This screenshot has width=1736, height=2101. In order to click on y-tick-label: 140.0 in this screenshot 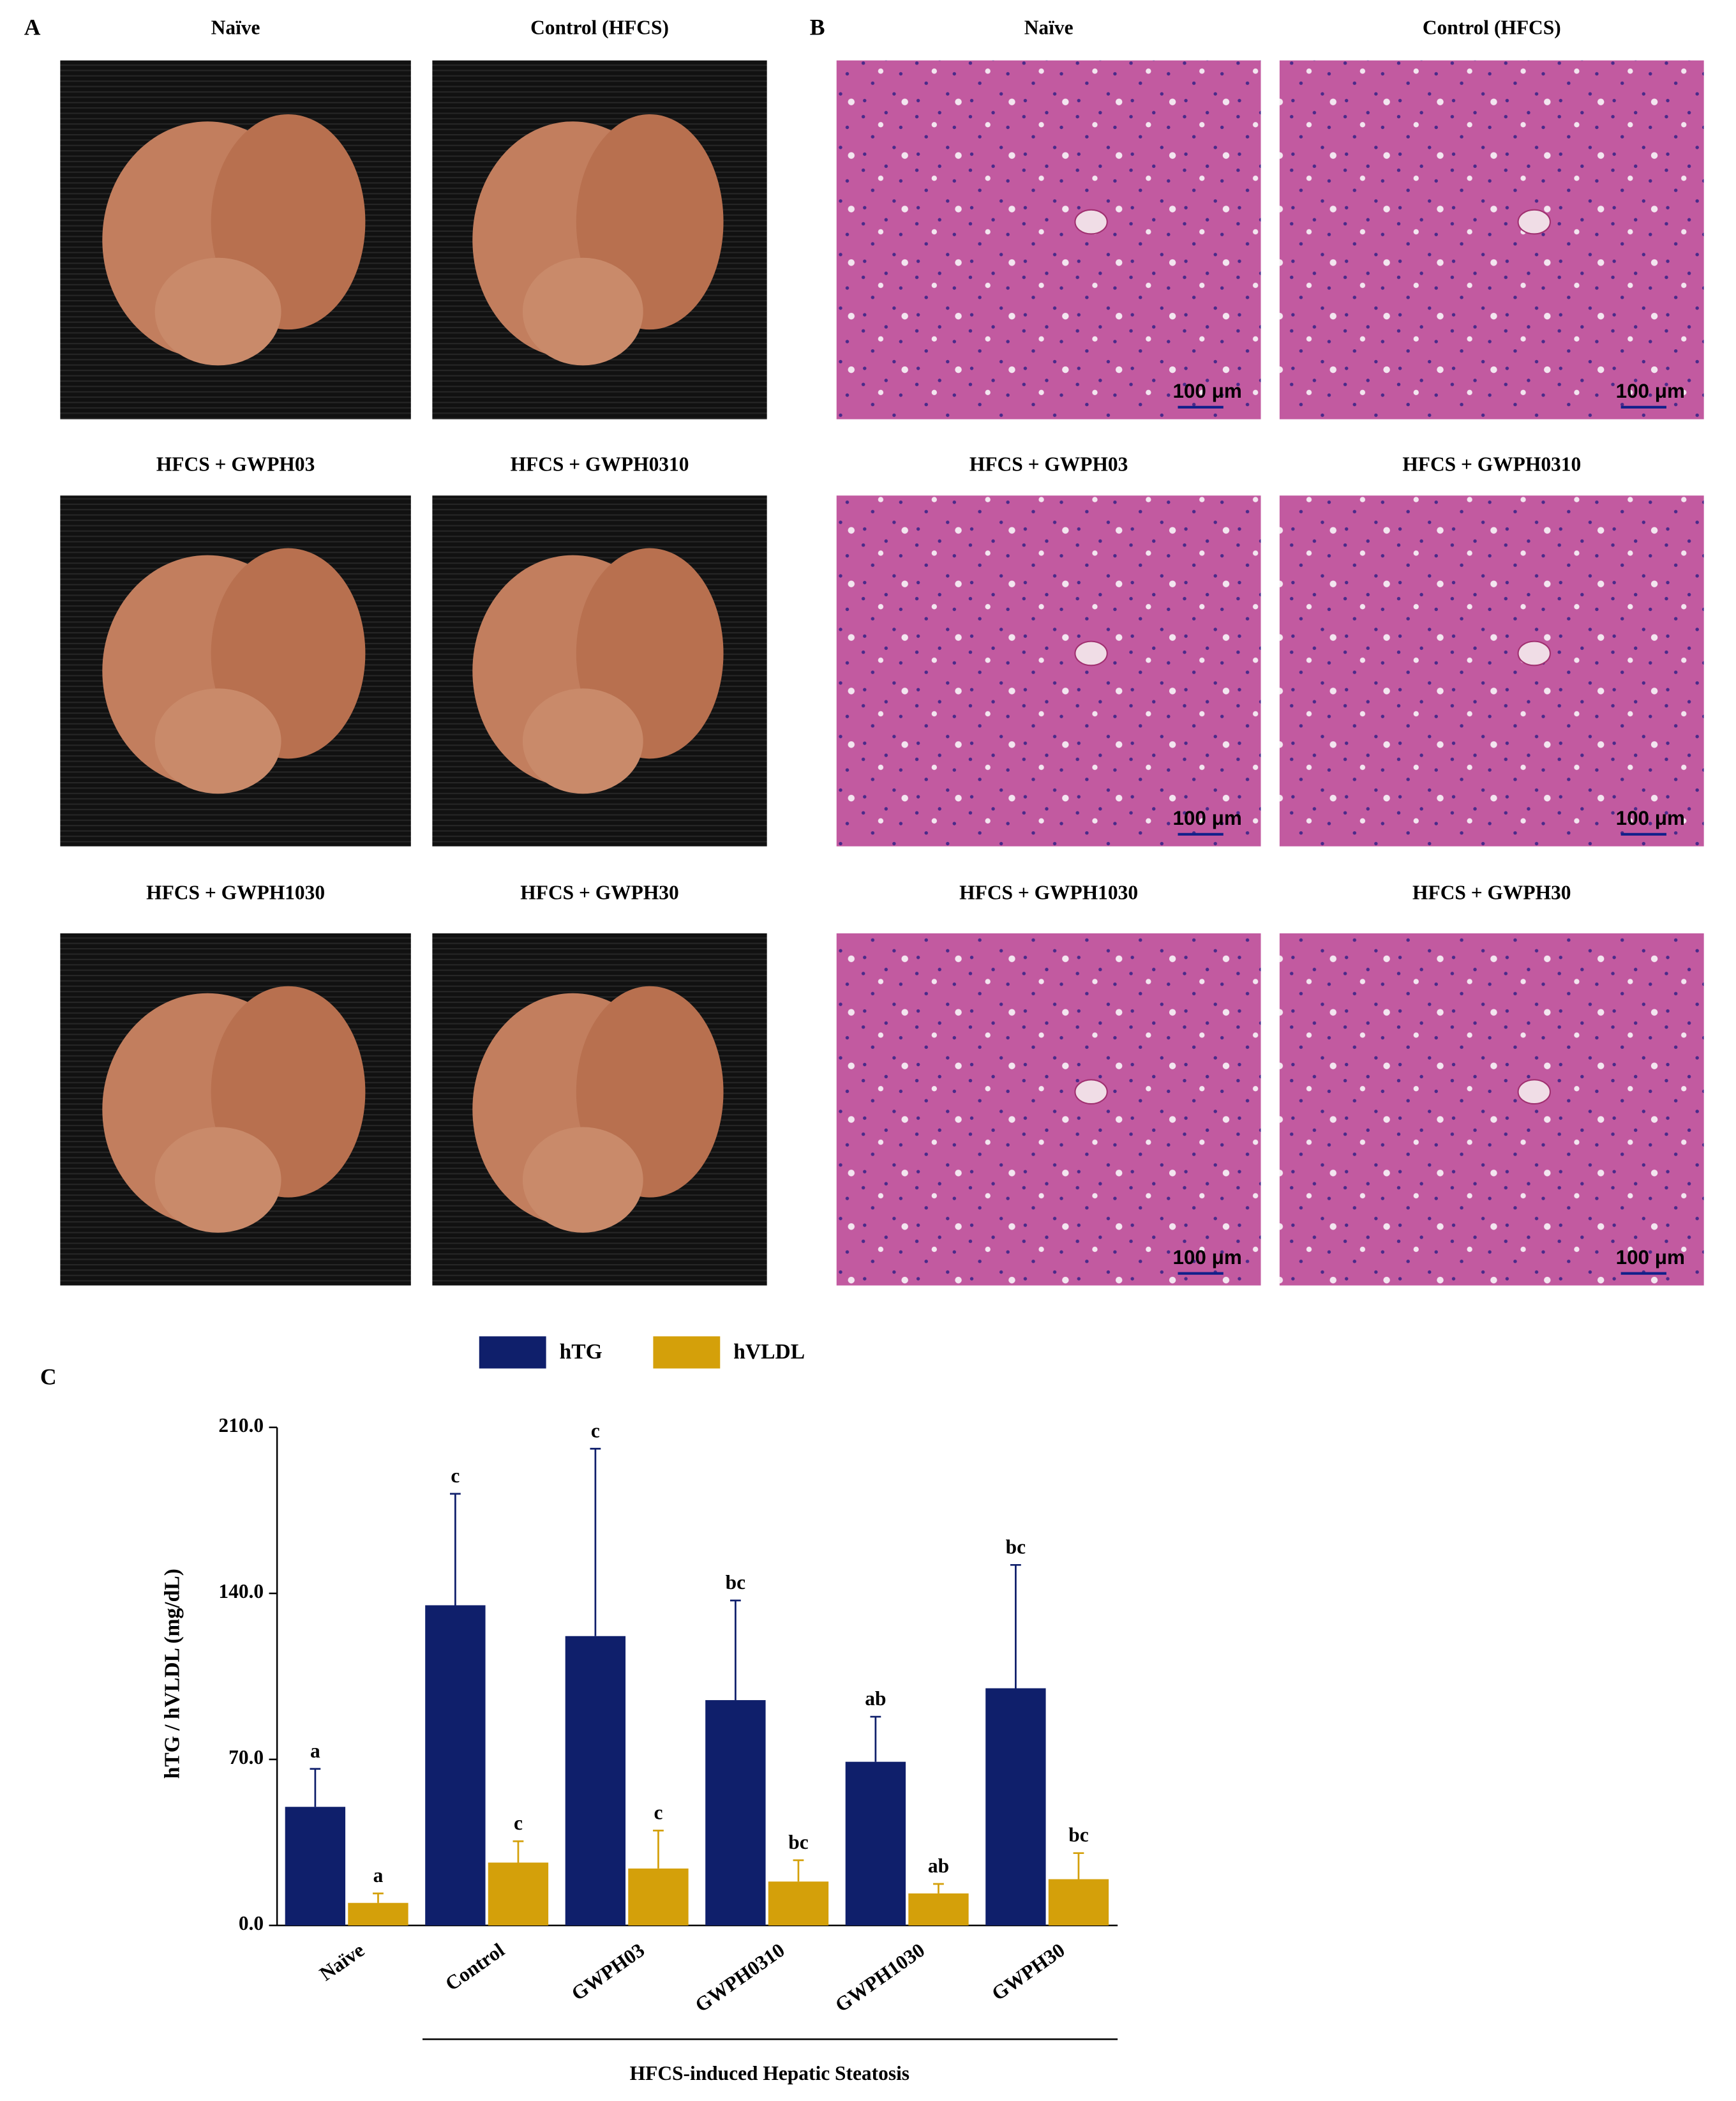, I will do `click(241, 1591)`.